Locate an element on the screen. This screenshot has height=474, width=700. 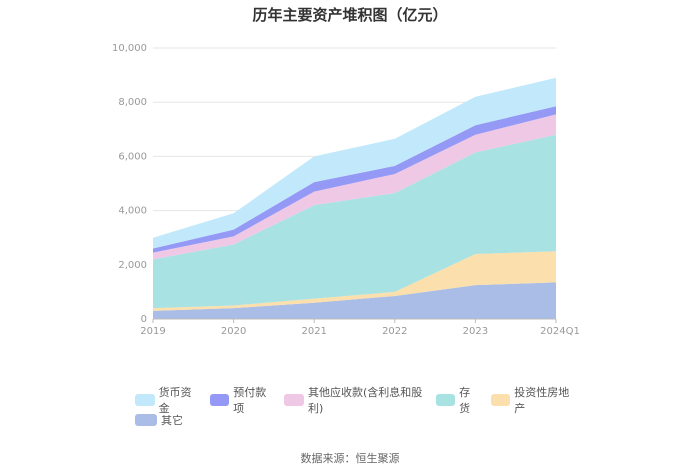
chart-title: 历年主要资产堆积图（亿元） is located at coordinates (350, 15).